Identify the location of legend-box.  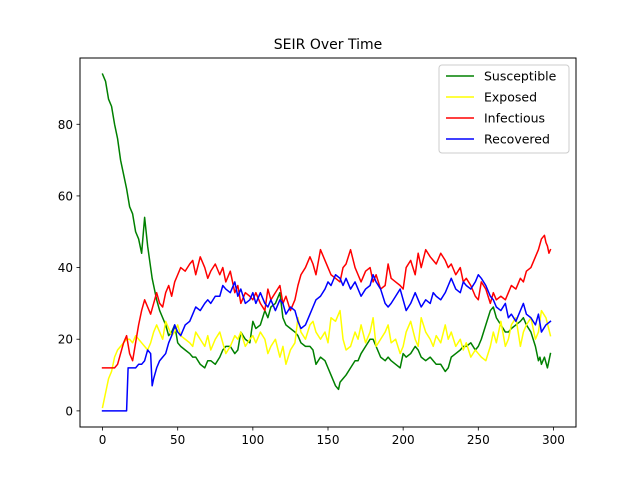
(504, 109).